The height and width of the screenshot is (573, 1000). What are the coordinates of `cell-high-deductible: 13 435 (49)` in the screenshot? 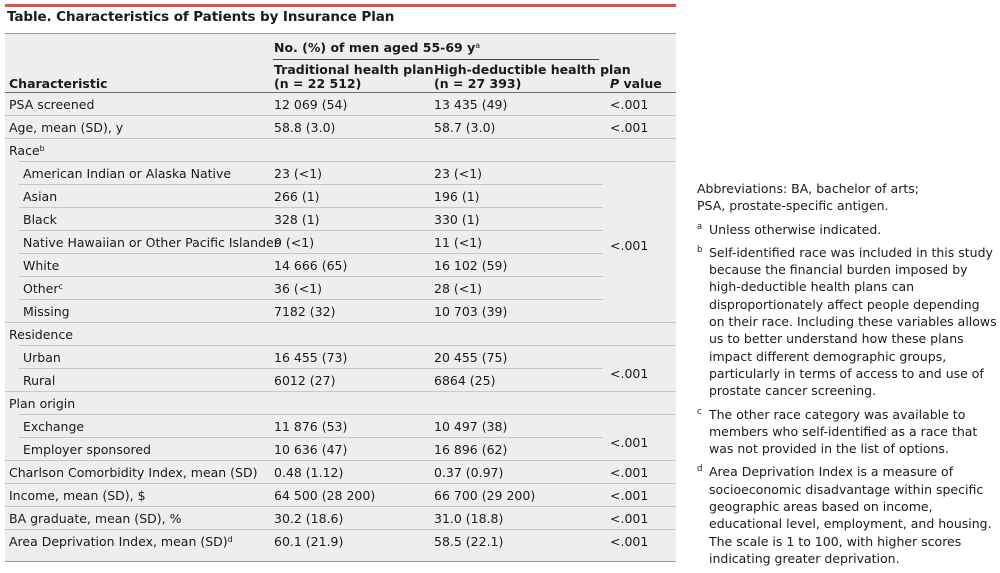 It's located at (471, 104).